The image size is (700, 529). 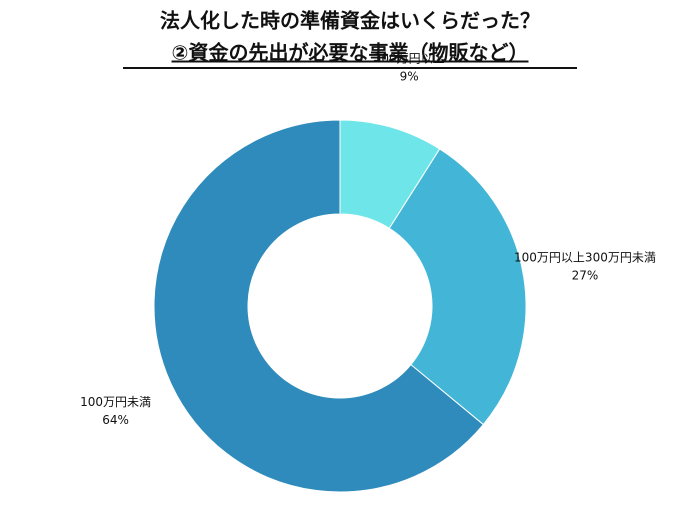 What do you see at coordinates (457, 287) in the screenshot?
I see `donut-slice` at bounding box center [457, 287].